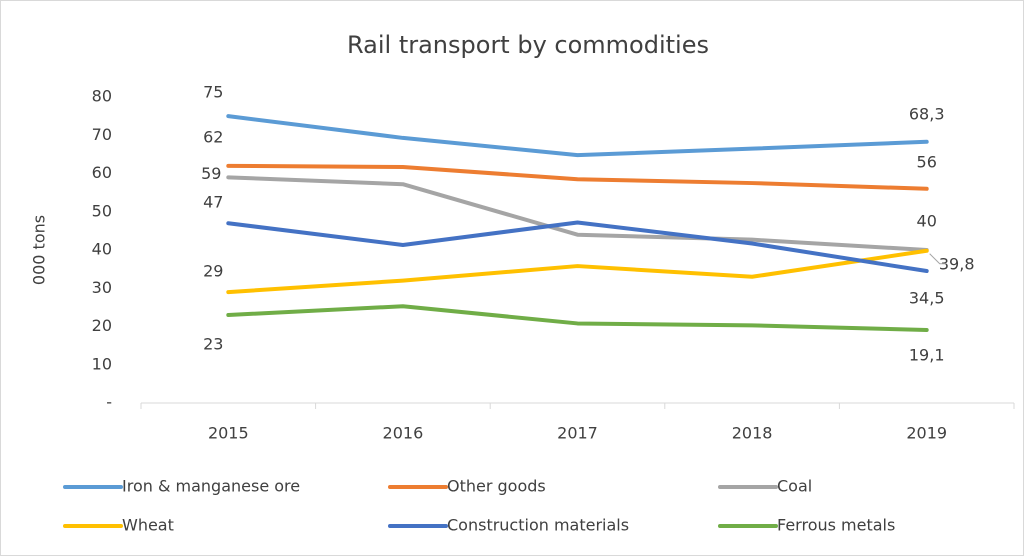  Describe the element at coordinates (752, 433) in the screenshot. I see `x-tick-label: 2018` at that location.